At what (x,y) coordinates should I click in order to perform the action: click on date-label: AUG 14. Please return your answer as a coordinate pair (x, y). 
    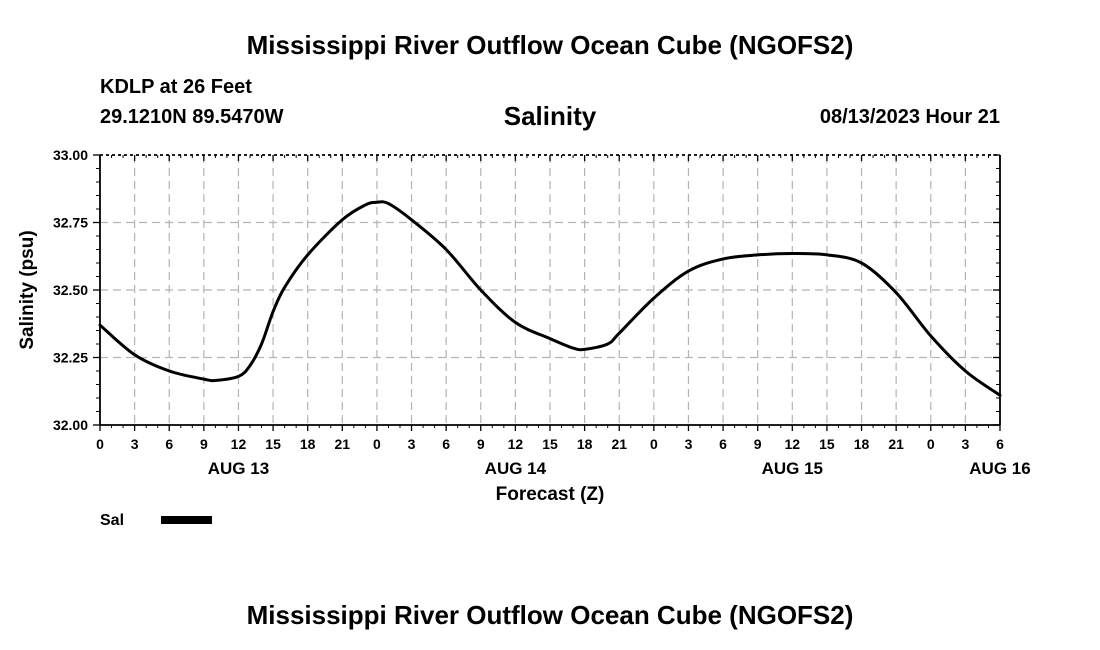
    Looking at the image, I should click on (516, 468).